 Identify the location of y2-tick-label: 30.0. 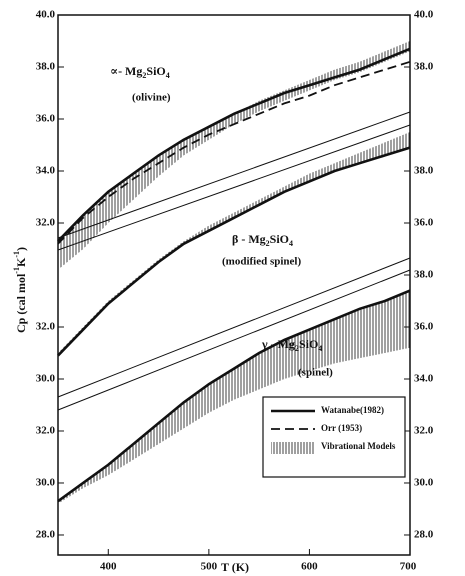
(424, 483).